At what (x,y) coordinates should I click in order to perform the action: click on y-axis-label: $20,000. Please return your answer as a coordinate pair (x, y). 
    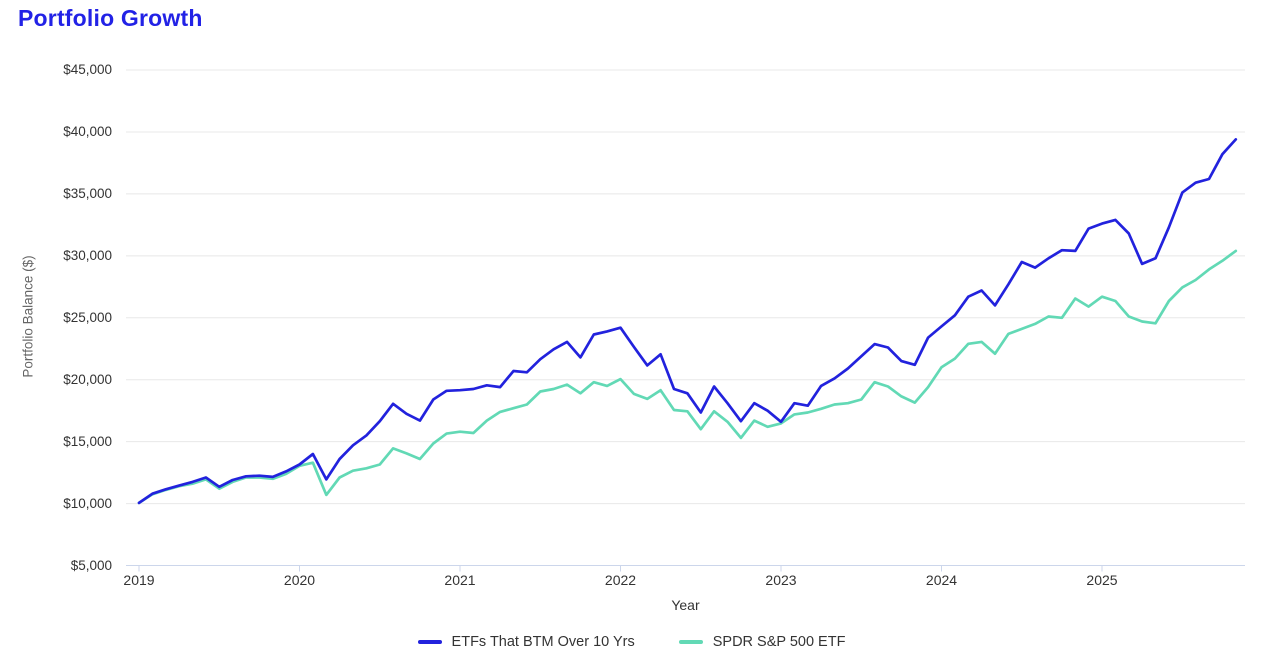
    Looking at the image, I should click on (87, 379).